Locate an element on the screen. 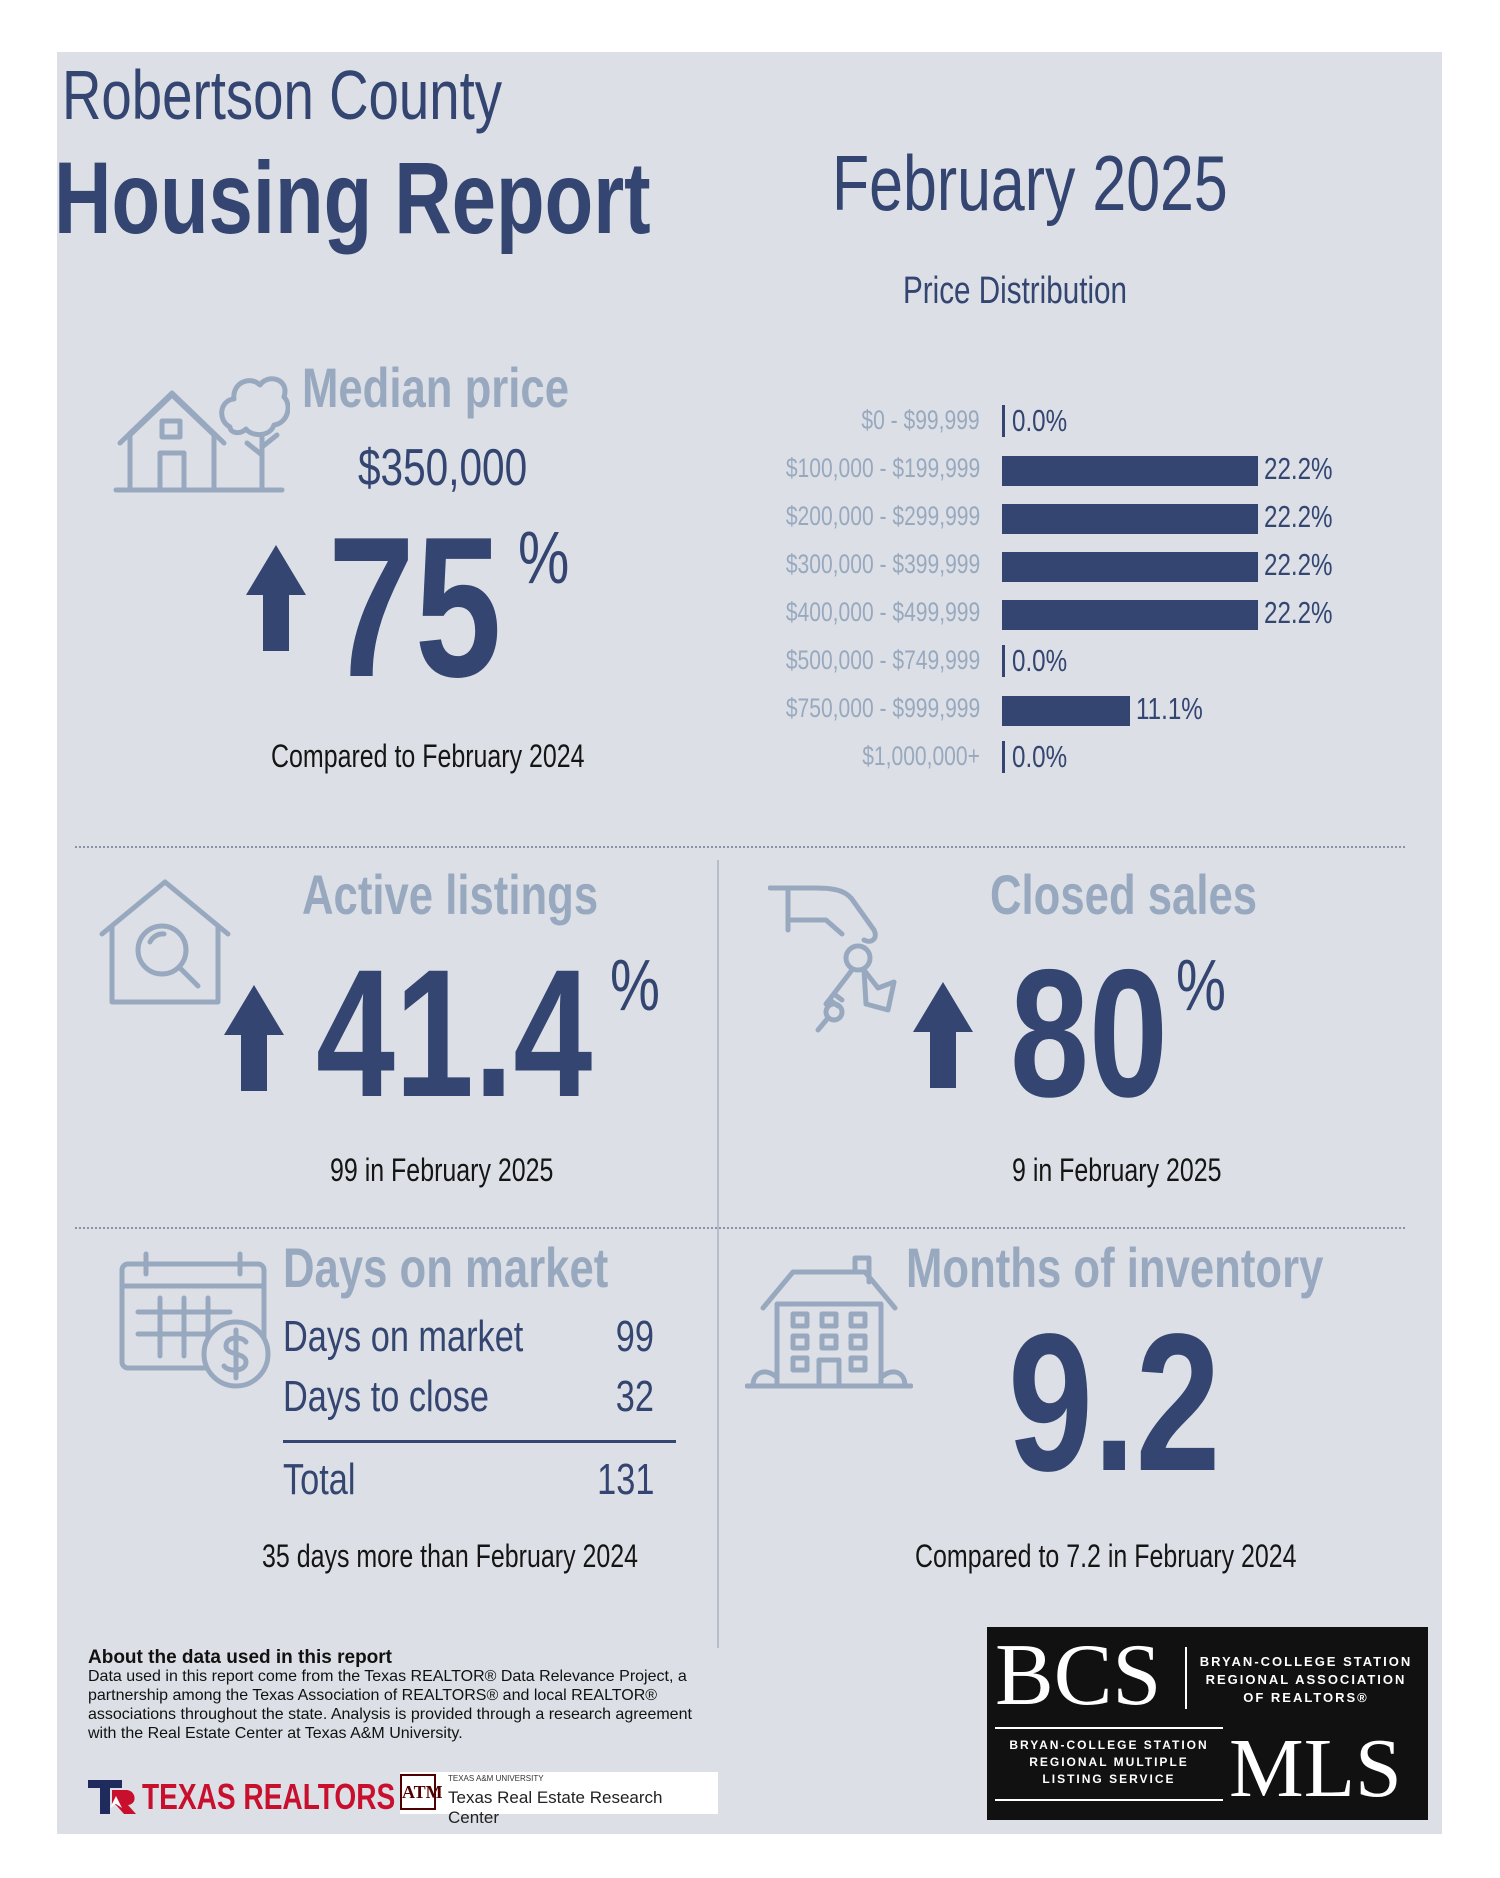  hand-keys-icon is located at coordinates (832, 960).